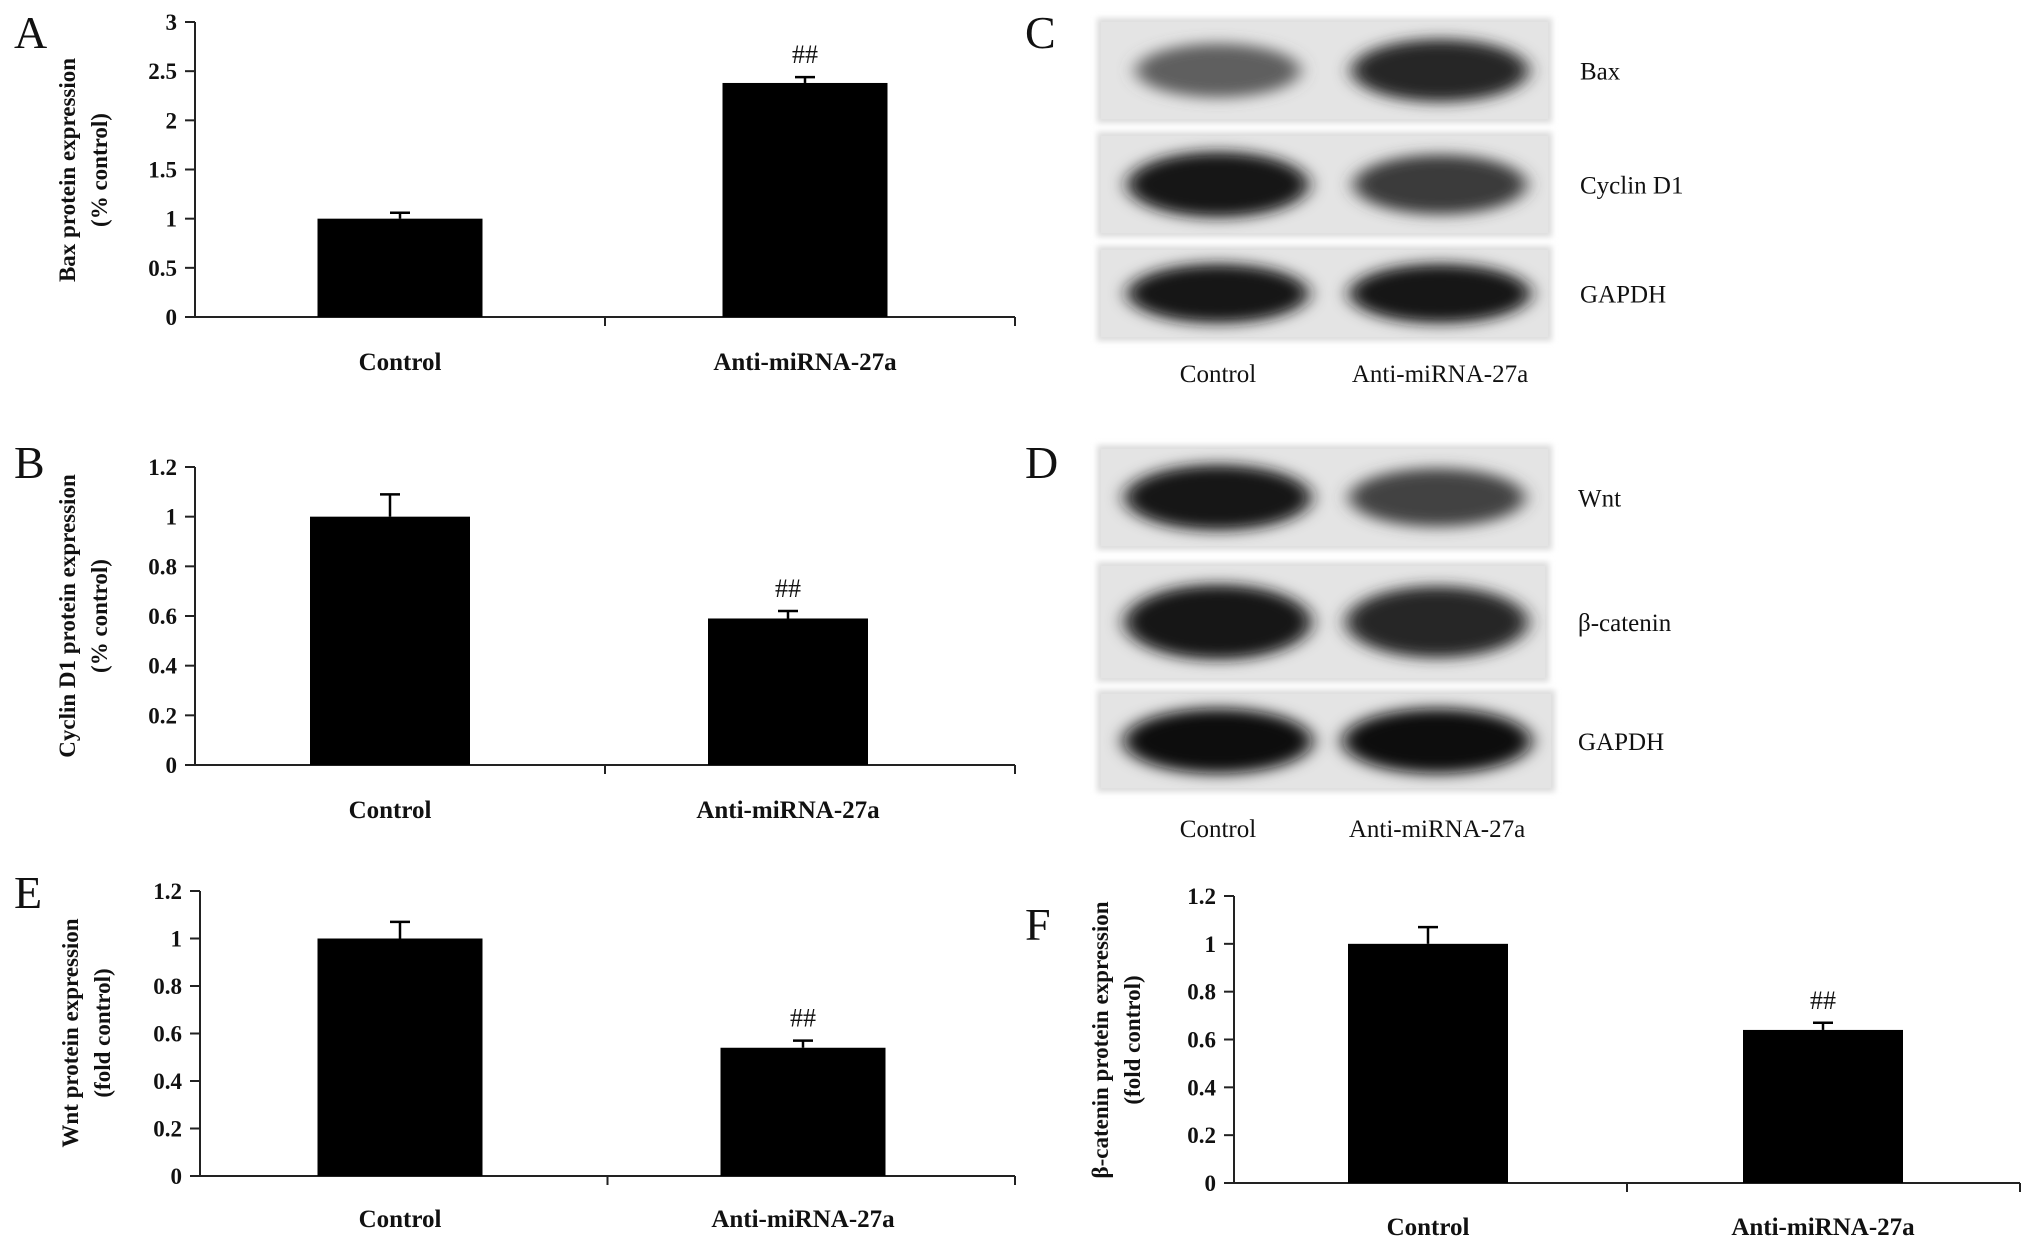 Image resolution: width=2031 pixels, height=1246 pixels. Describe the element at coordinates (67, 170) in the screenshot. I see `y-axis-label-line: Bax protein expression` at that location.